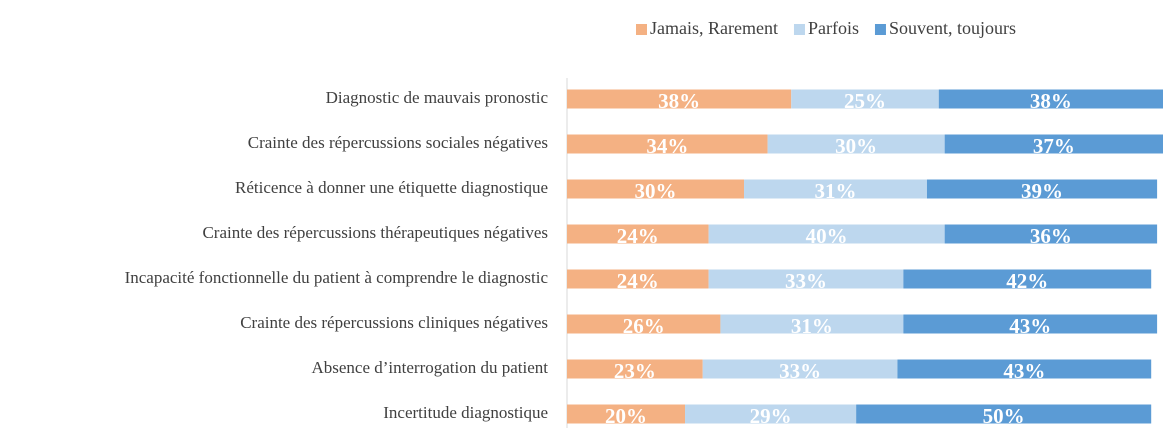 The height and width of the screenshot is (430, 1165). What do you see at coordinates (833, 28) in the screenshot?
I see `legend-label: Parfois` at bounding box center [833, 28].